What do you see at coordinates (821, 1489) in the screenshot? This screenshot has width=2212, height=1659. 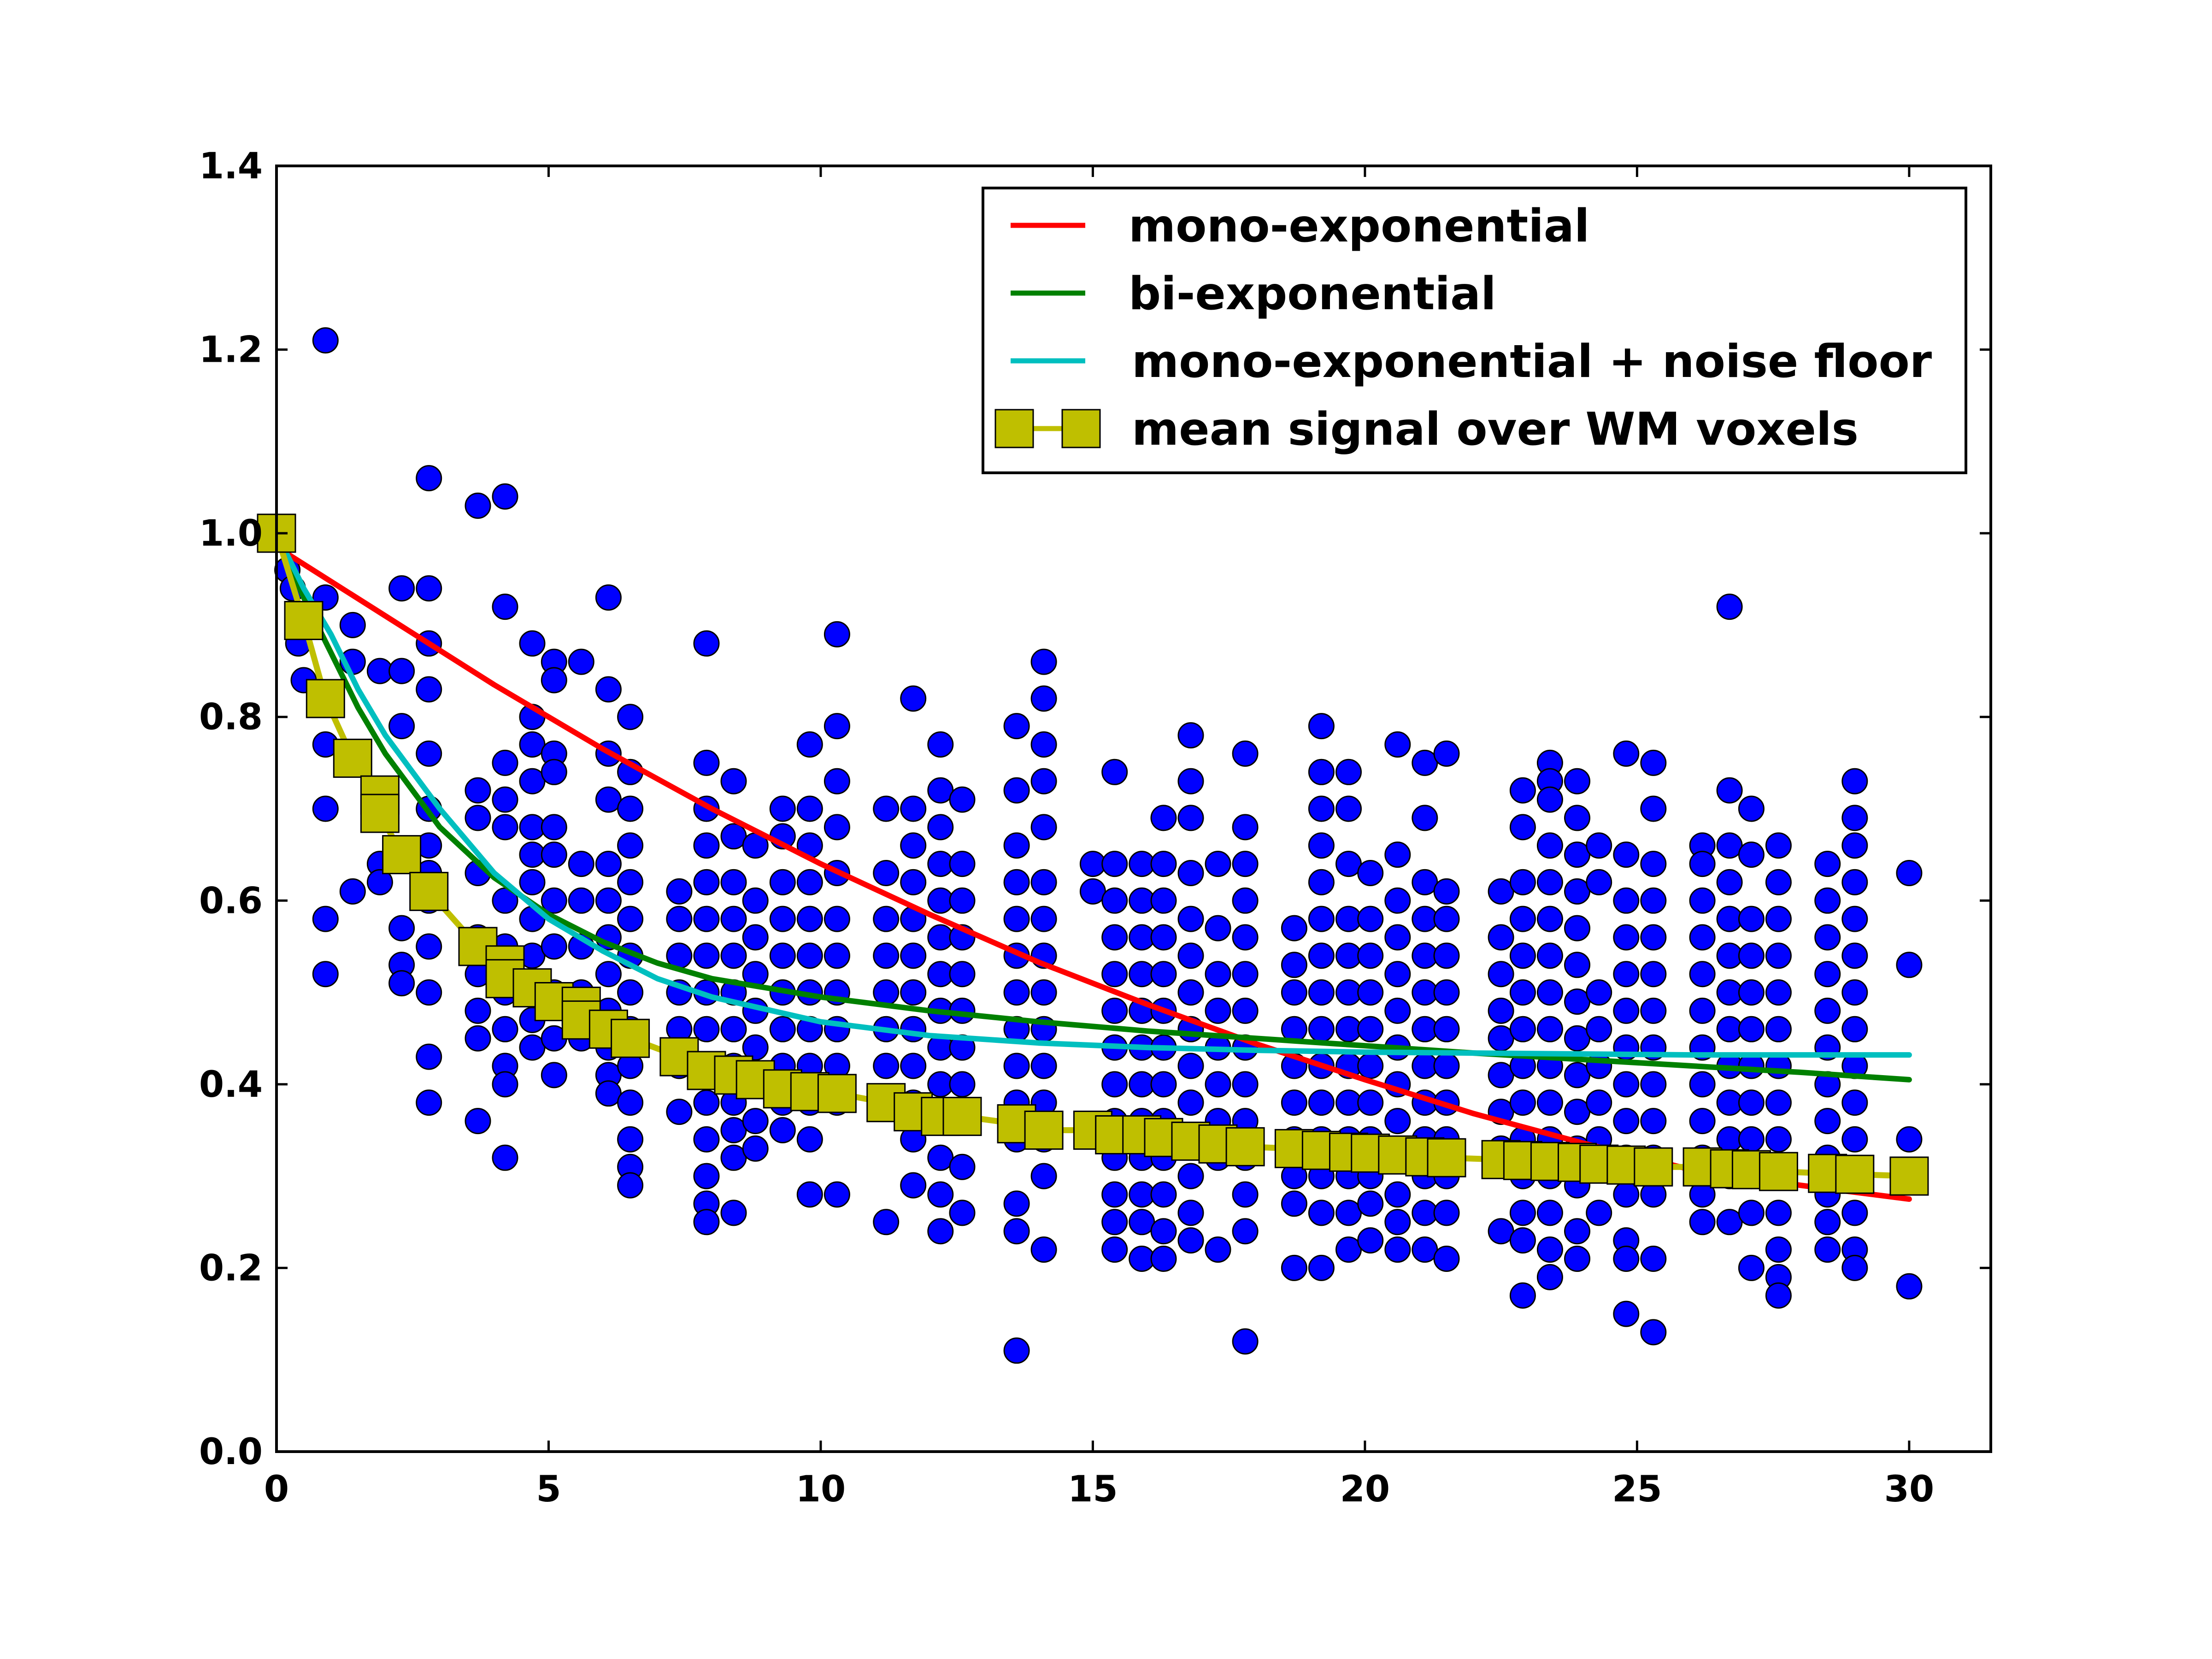 I see `x-tick-label: 10` at bounding box center [821, 1489].